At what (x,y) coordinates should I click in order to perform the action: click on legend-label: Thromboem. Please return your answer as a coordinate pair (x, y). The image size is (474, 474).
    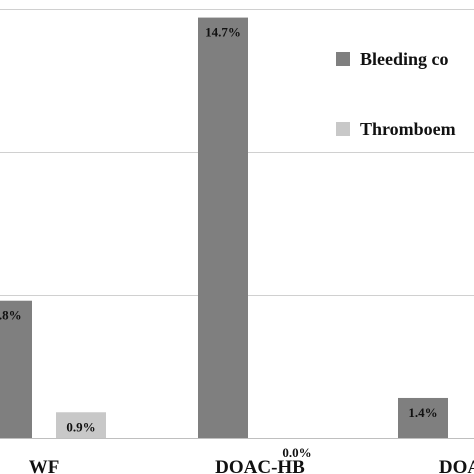
    Looking at the image, I should click on (408, 129).